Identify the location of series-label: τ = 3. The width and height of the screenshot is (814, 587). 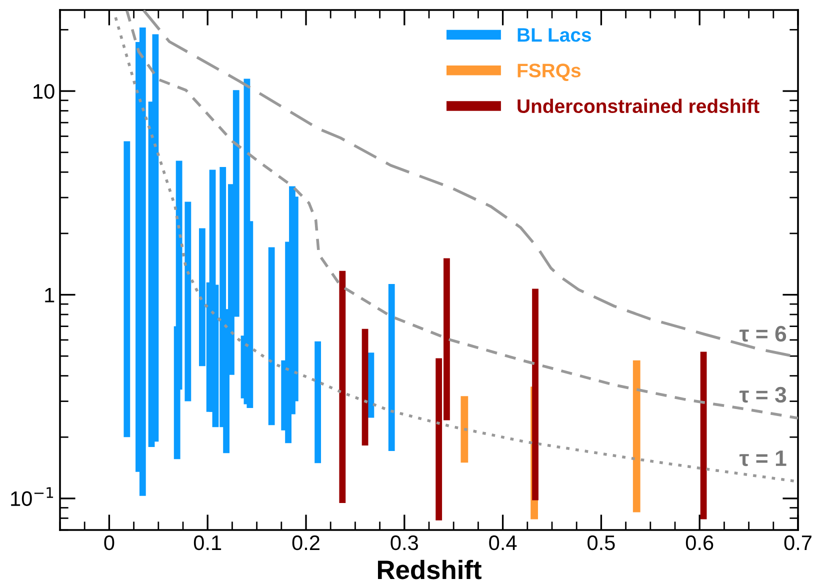
(762, 394).